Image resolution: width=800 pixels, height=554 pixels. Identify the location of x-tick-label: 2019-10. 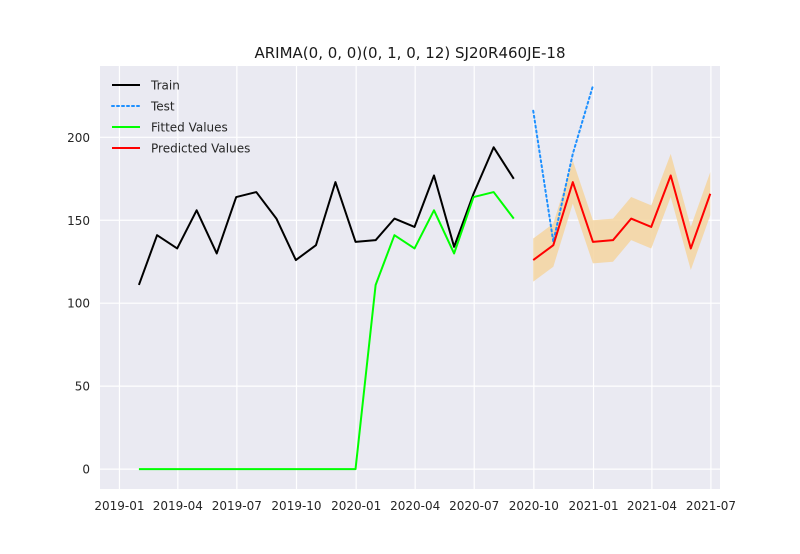
(296, 506).